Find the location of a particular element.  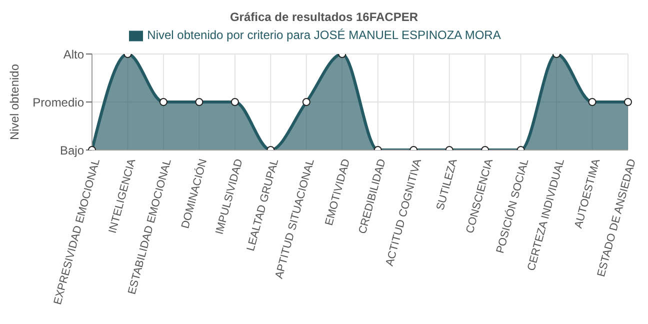

legend-label: Nivel obtenido por criterio para JOSÉ MANUEL ESPINOZA MORA is located at coordinates (324, 35).